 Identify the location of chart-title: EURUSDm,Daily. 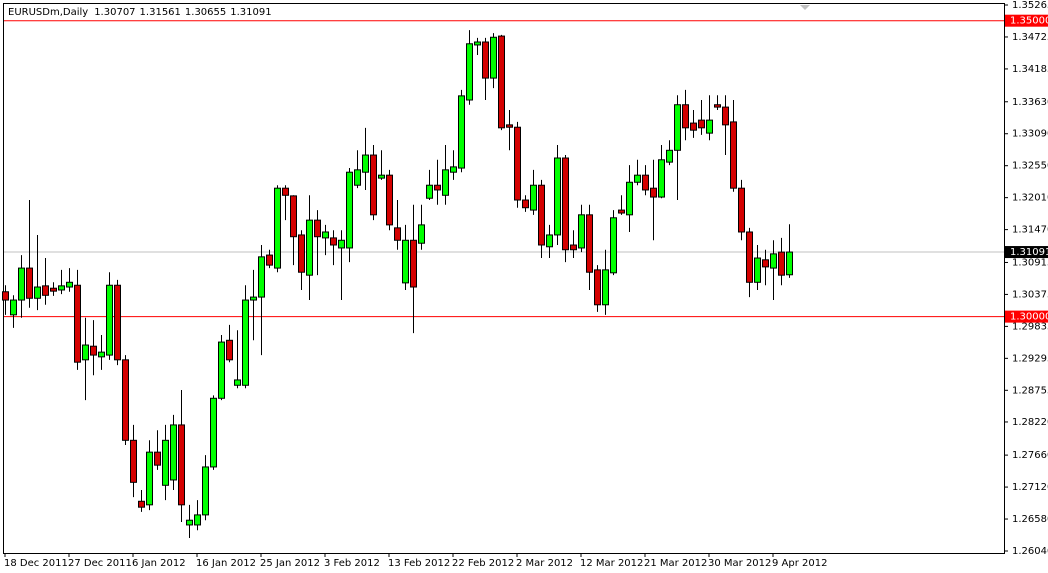
(48, 12).